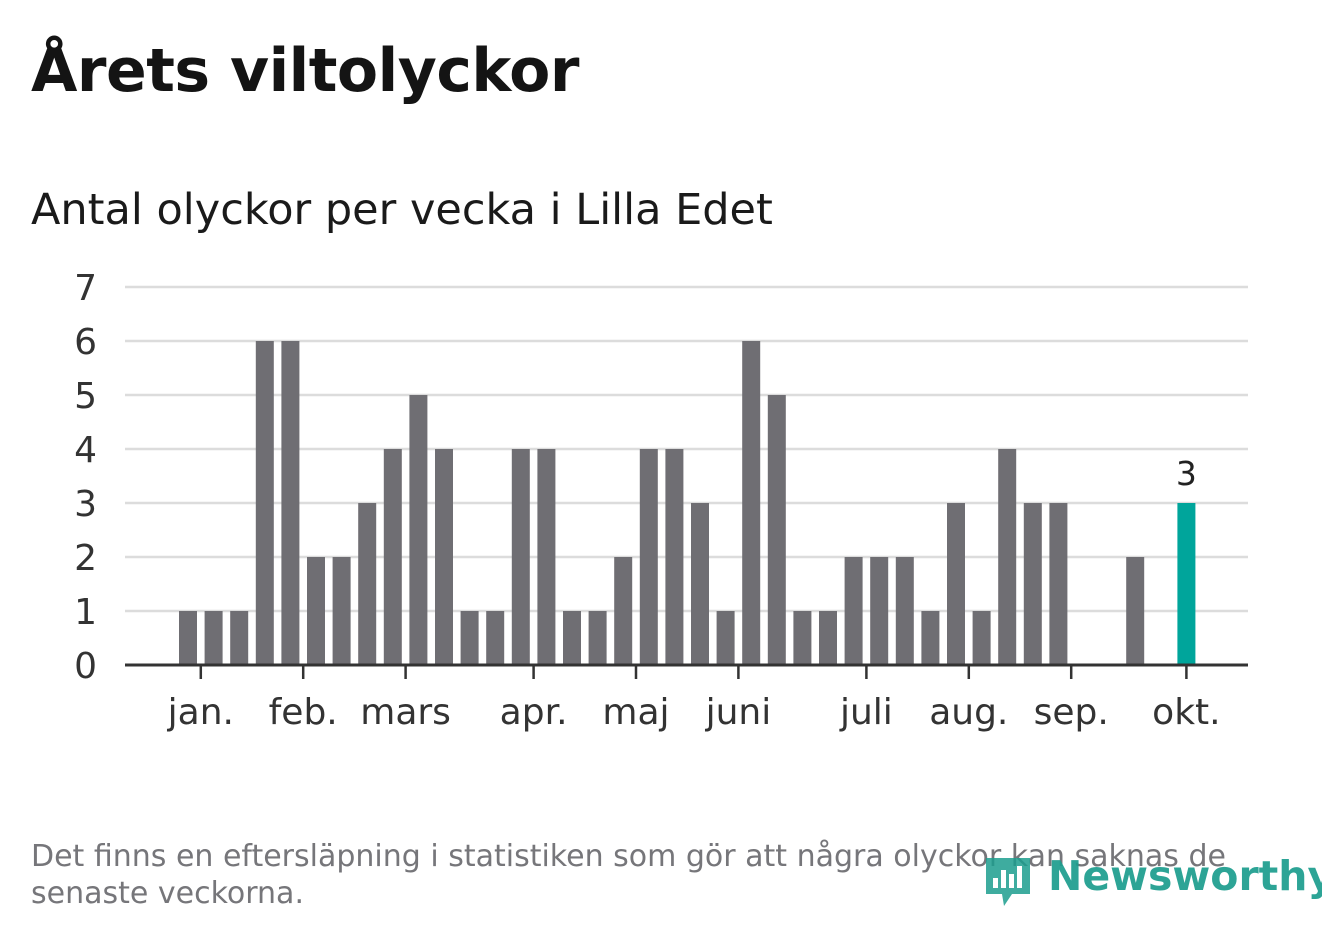 The height and width of the screenshot is (939, 1322). What do you see at coordinates (303, 712) in the screenshot?
I see `x-tick-label: feb.` at bounding box center [303, 712].